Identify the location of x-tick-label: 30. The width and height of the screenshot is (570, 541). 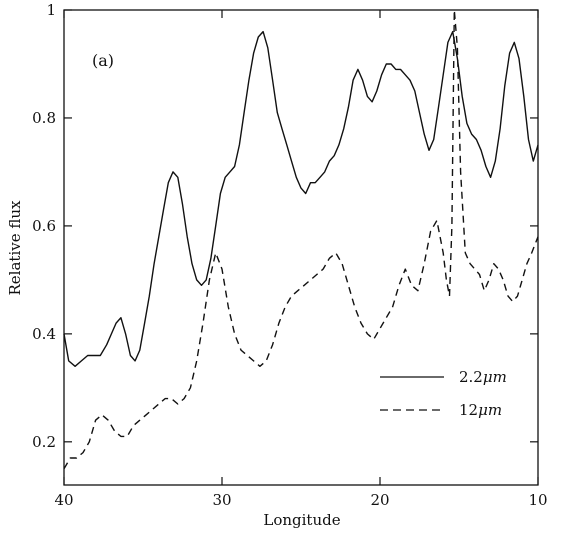
(221, 500).